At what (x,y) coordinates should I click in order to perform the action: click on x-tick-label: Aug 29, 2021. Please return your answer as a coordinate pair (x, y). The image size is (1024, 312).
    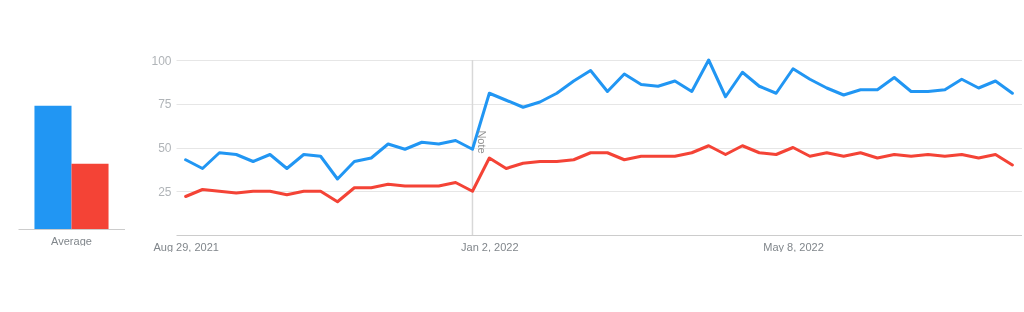
    Looking at the image, I should click on (186, 246).